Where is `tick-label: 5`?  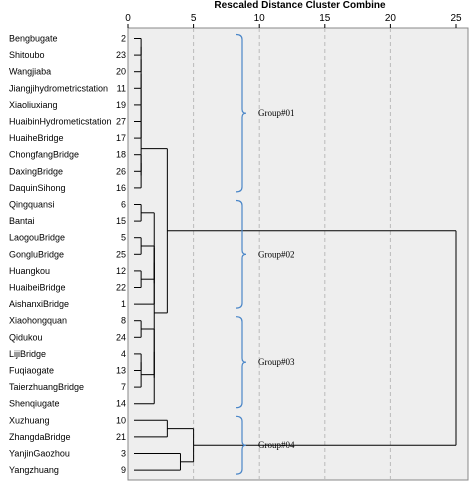 tick-label: 5 is located at coordinates (194, 18).